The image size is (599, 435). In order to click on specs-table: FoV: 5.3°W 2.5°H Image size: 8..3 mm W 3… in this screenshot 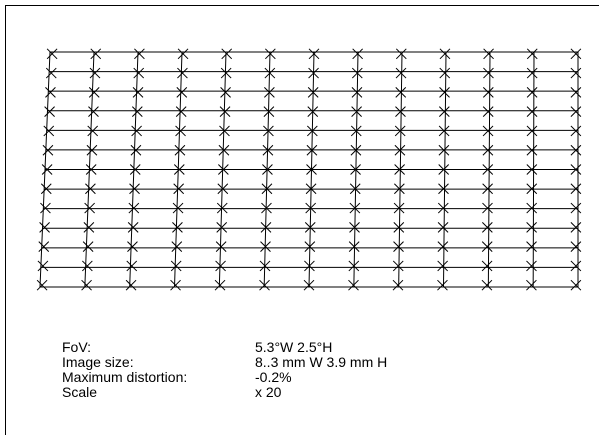, I will do `click(224, 370)`.